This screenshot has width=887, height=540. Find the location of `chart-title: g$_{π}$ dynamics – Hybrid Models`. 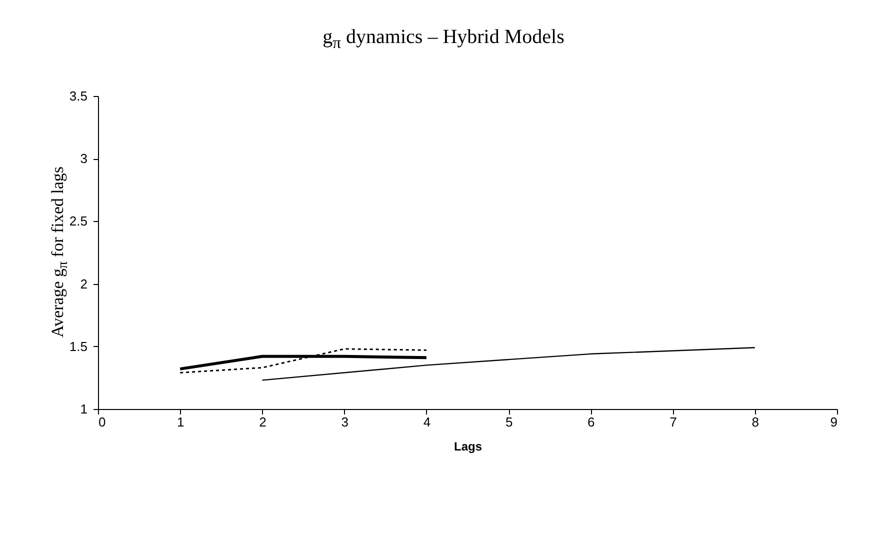

chart-title: g$_{π}$ dynamics – Hybrid Models is located at coordinates (444, 39).